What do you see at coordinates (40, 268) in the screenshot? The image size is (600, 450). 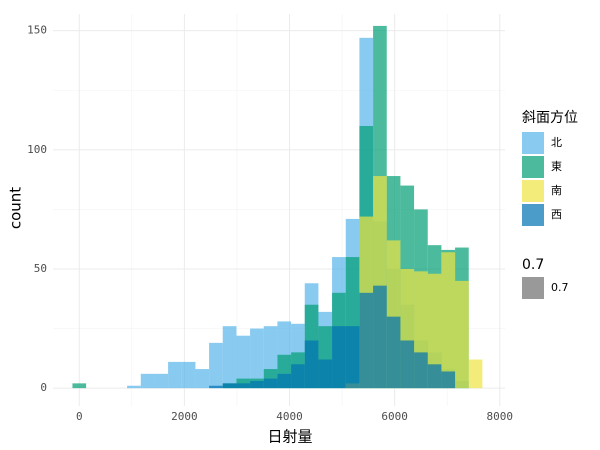 I see `y-tick-label: 50` at bounding box center [40, 268].